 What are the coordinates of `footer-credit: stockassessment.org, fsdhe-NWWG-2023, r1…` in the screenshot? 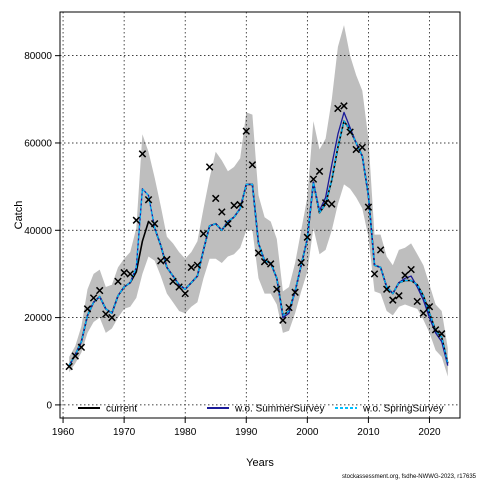 It's located at (409, 477).